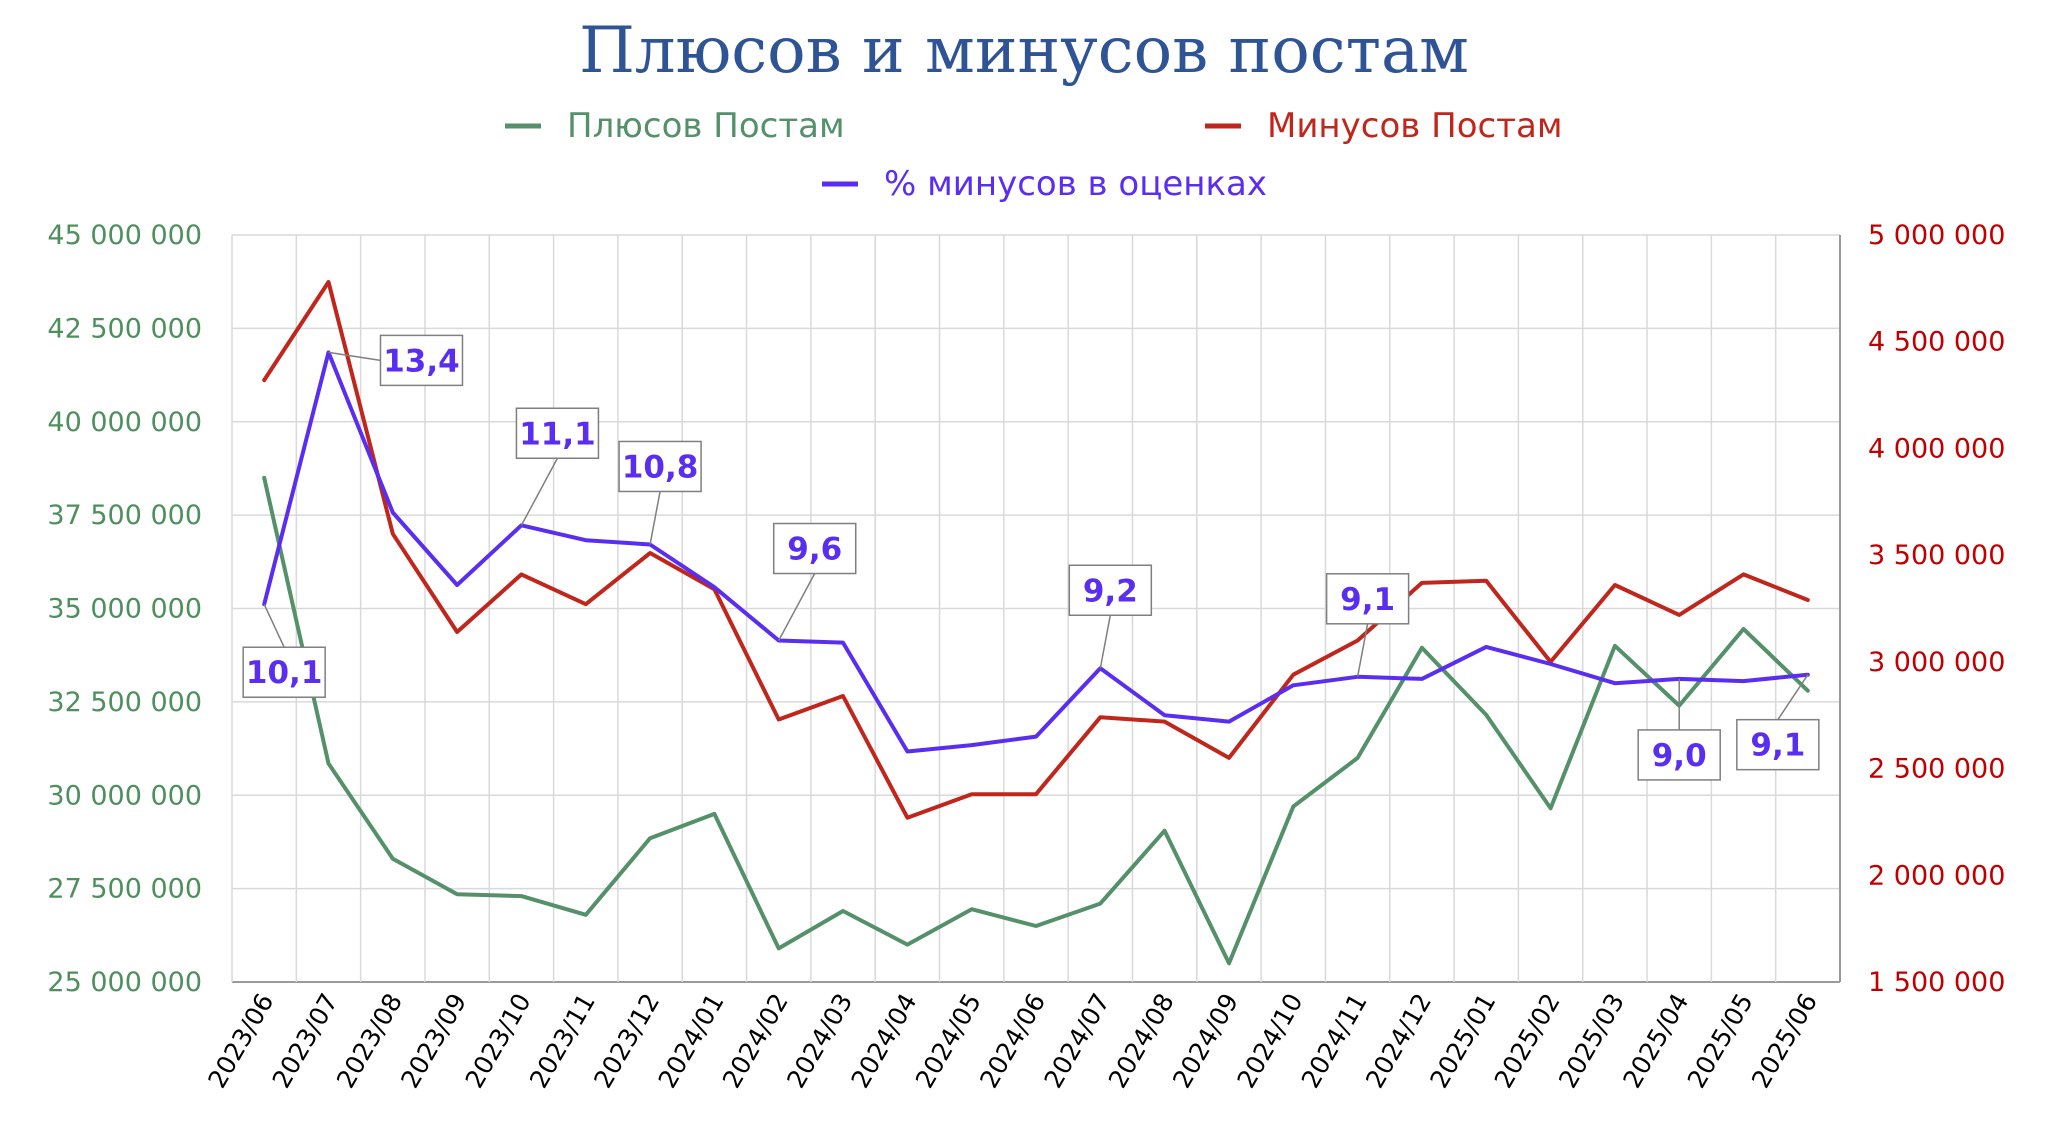 This screenshot has width=2048, height=1127. Describe the element at coordinates (1936, 982) in the screenshot. I see `right-y-tick-label: 1 500 000` at that location.